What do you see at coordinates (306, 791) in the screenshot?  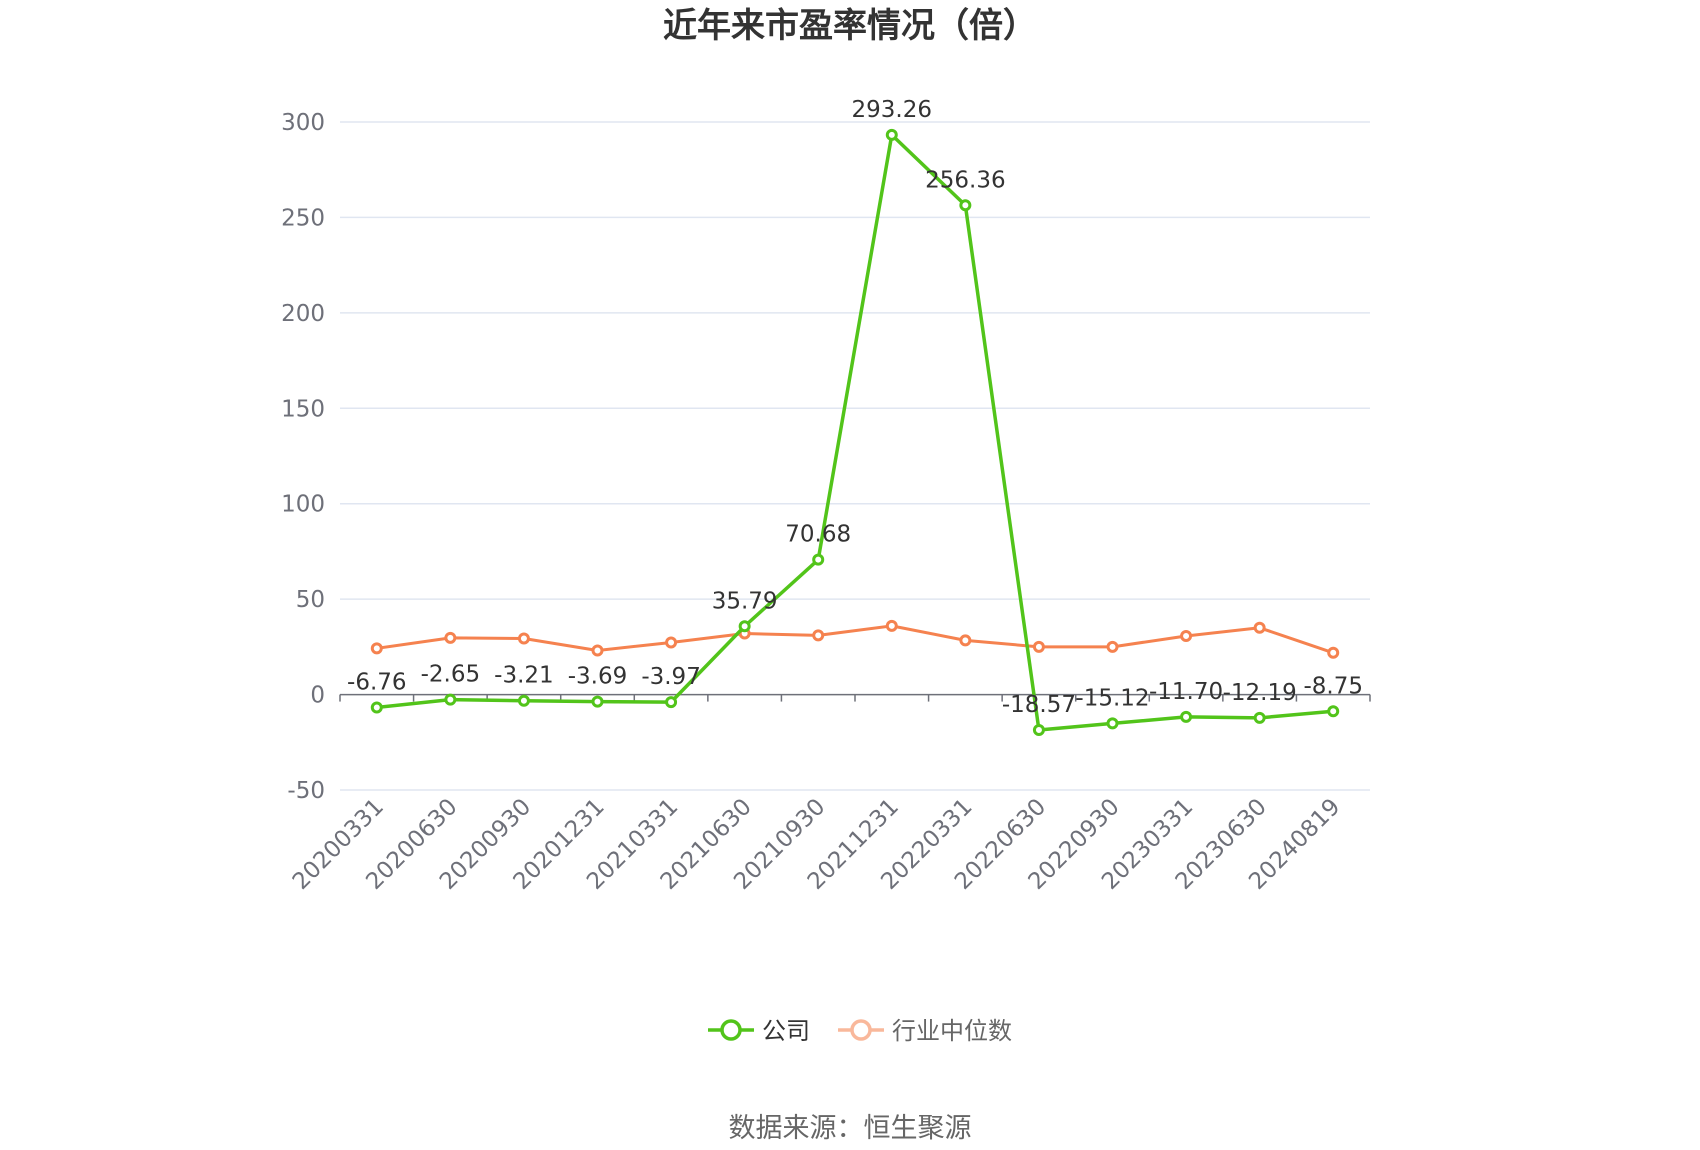 I see `y-tick-label: -50` at bounding box center [306, 791].